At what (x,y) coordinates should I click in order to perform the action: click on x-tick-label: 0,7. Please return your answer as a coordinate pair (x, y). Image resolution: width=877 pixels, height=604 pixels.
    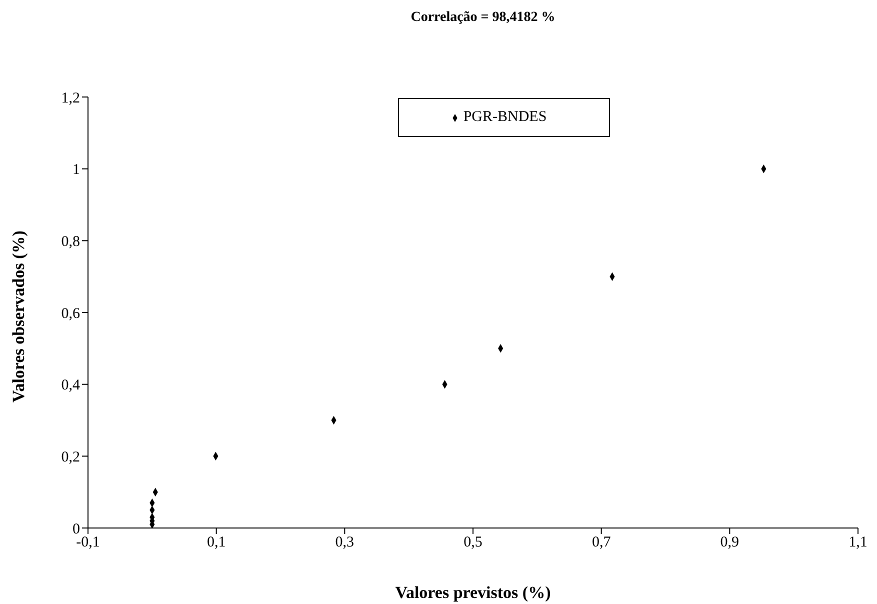
    Looking at the image, I should click on (602, 542).